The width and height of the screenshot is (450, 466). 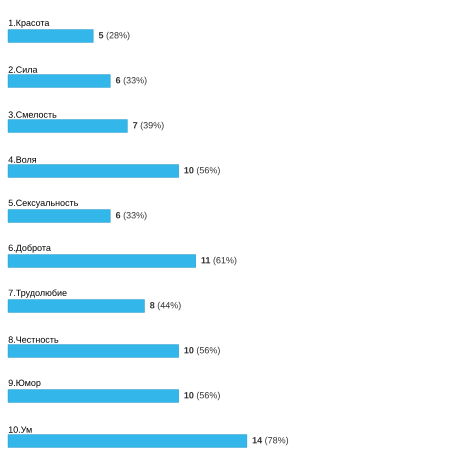 I want to click on y-tick-label: 5.Сексуальность, so click(x=43, y=204).